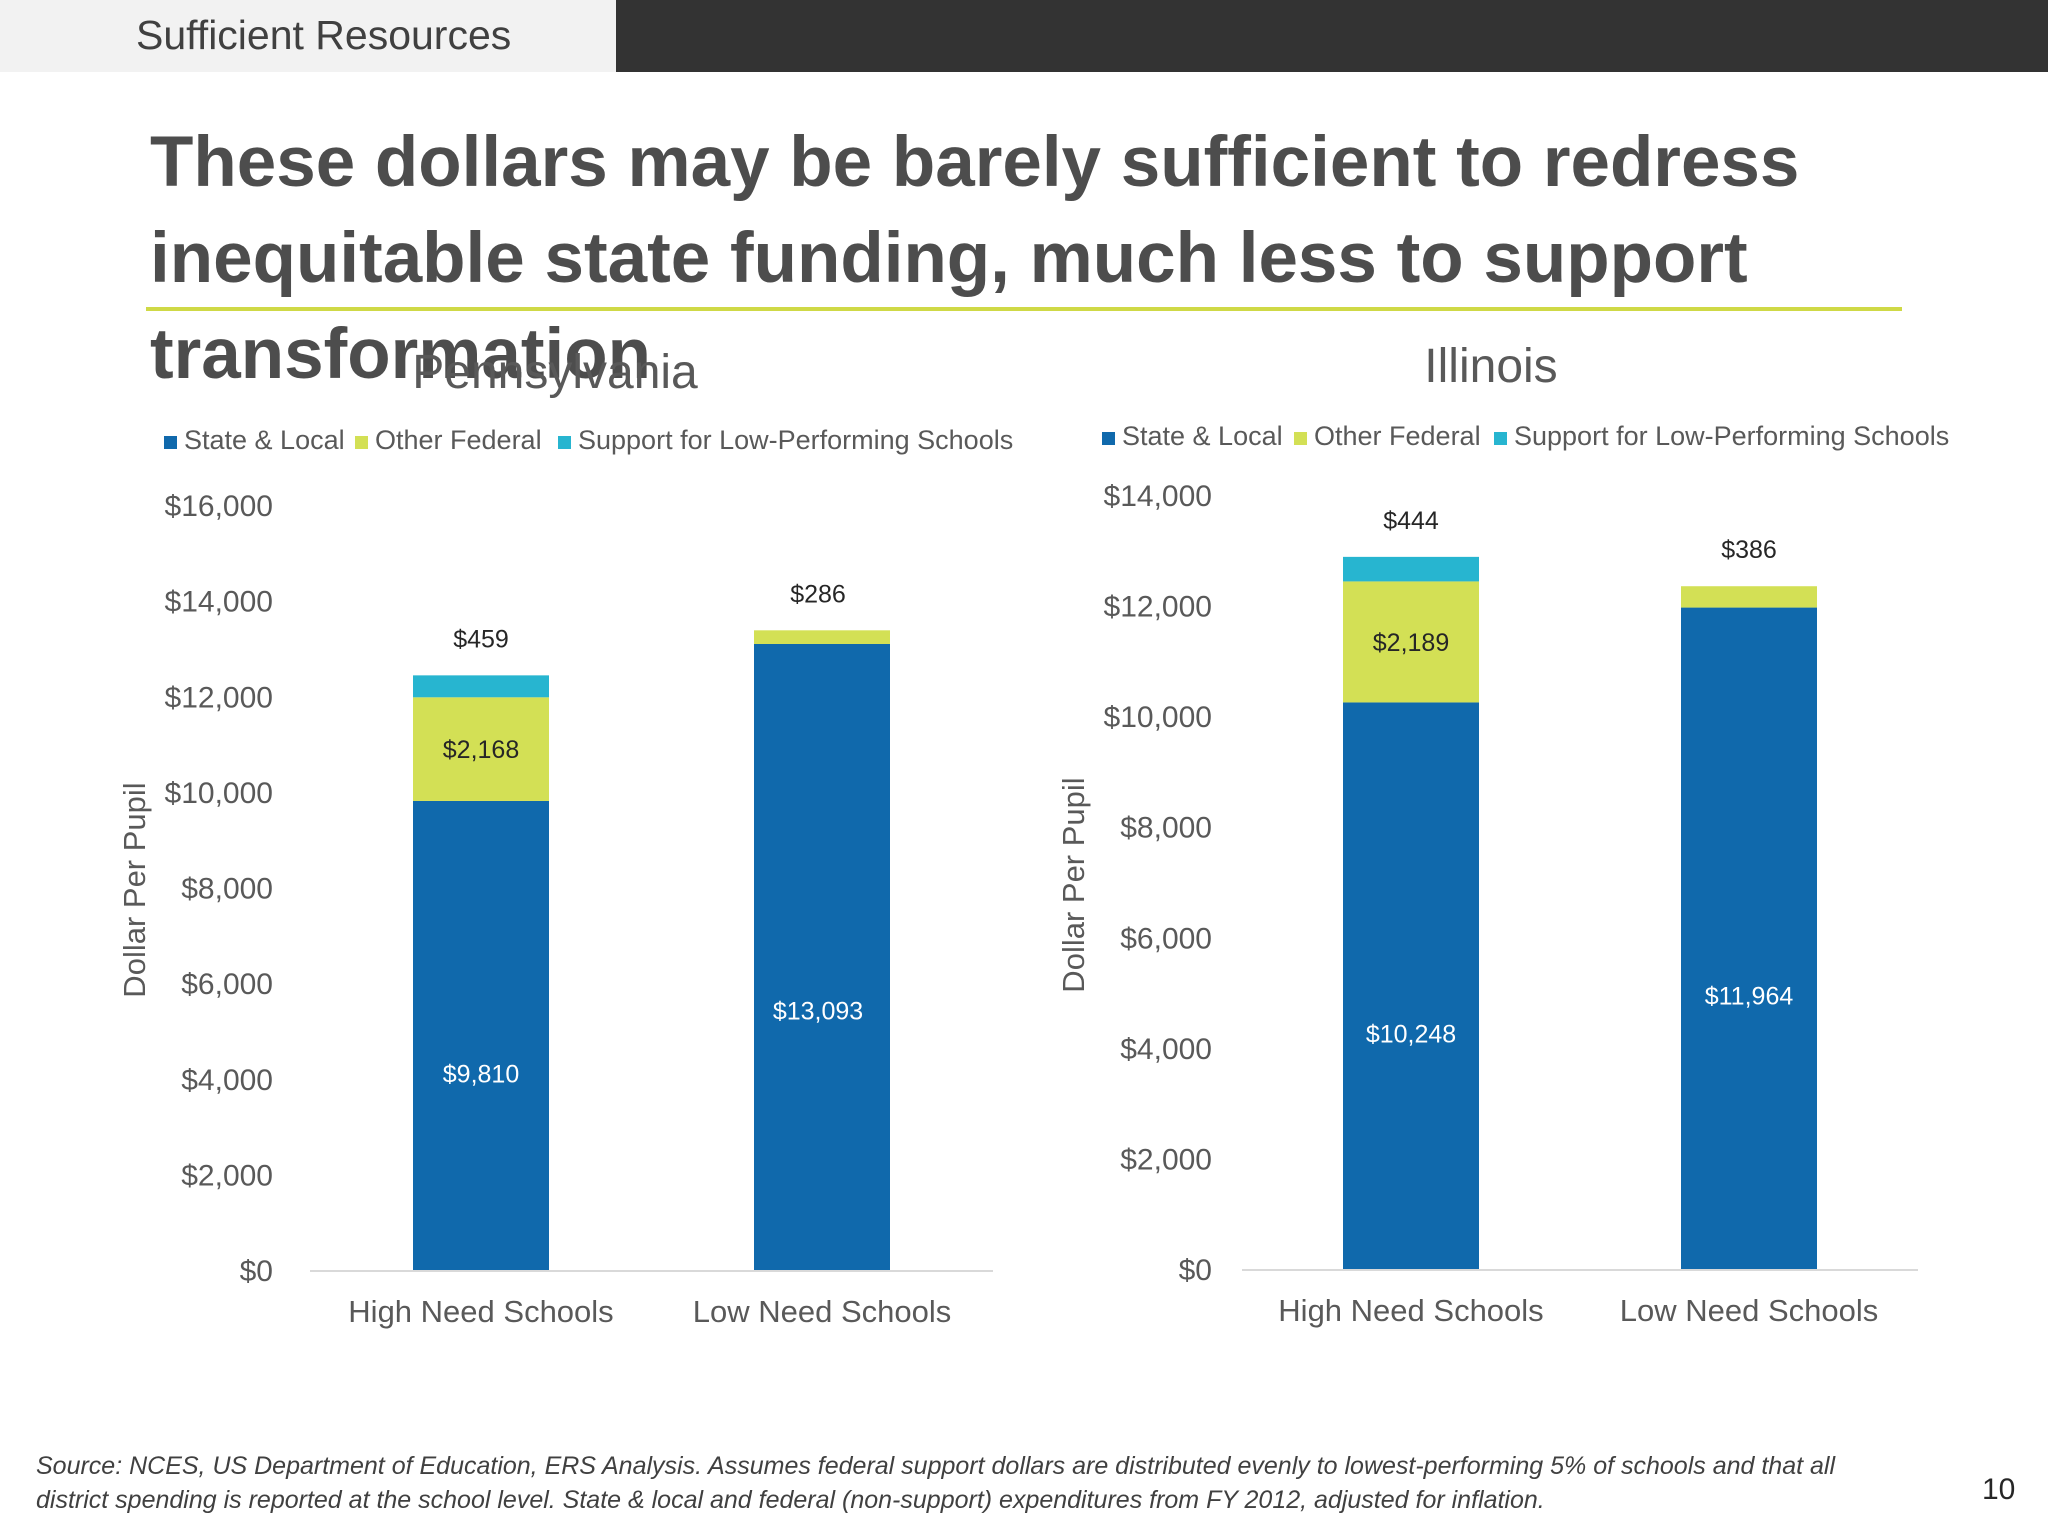 The height and width of the screenshot is (1536, 2048). What do you see at coordinates (1490, 366) in the screenshot?
I see `chart-title: Illinois` at bounding box center [1490, 366].